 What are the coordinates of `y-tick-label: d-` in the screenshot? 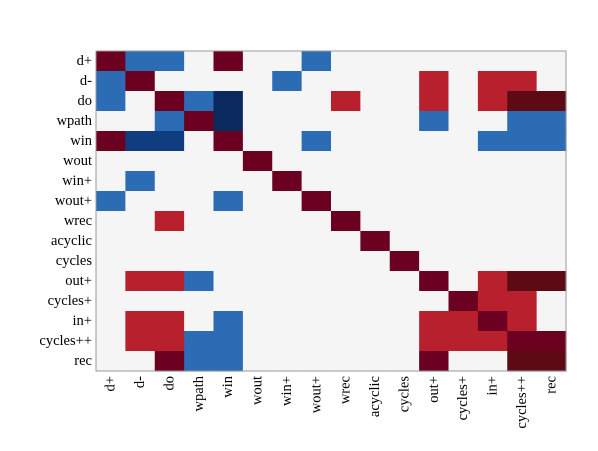 It's located at (86, 81).